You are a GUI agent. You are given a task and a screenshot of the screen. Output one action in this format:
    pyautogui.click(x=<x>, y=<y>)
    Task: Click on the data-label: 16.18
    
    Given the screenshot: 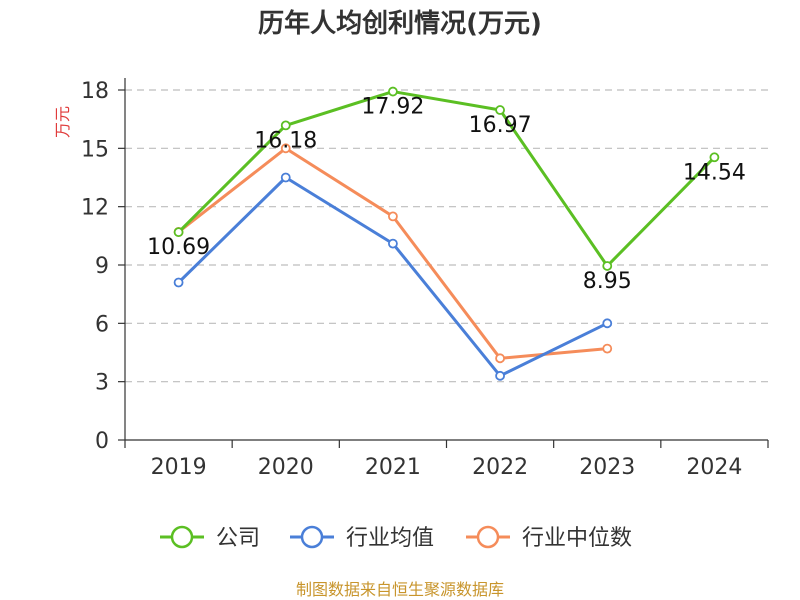 What is the action you would take?
    pyautogui.click(x=285, y=140)
    